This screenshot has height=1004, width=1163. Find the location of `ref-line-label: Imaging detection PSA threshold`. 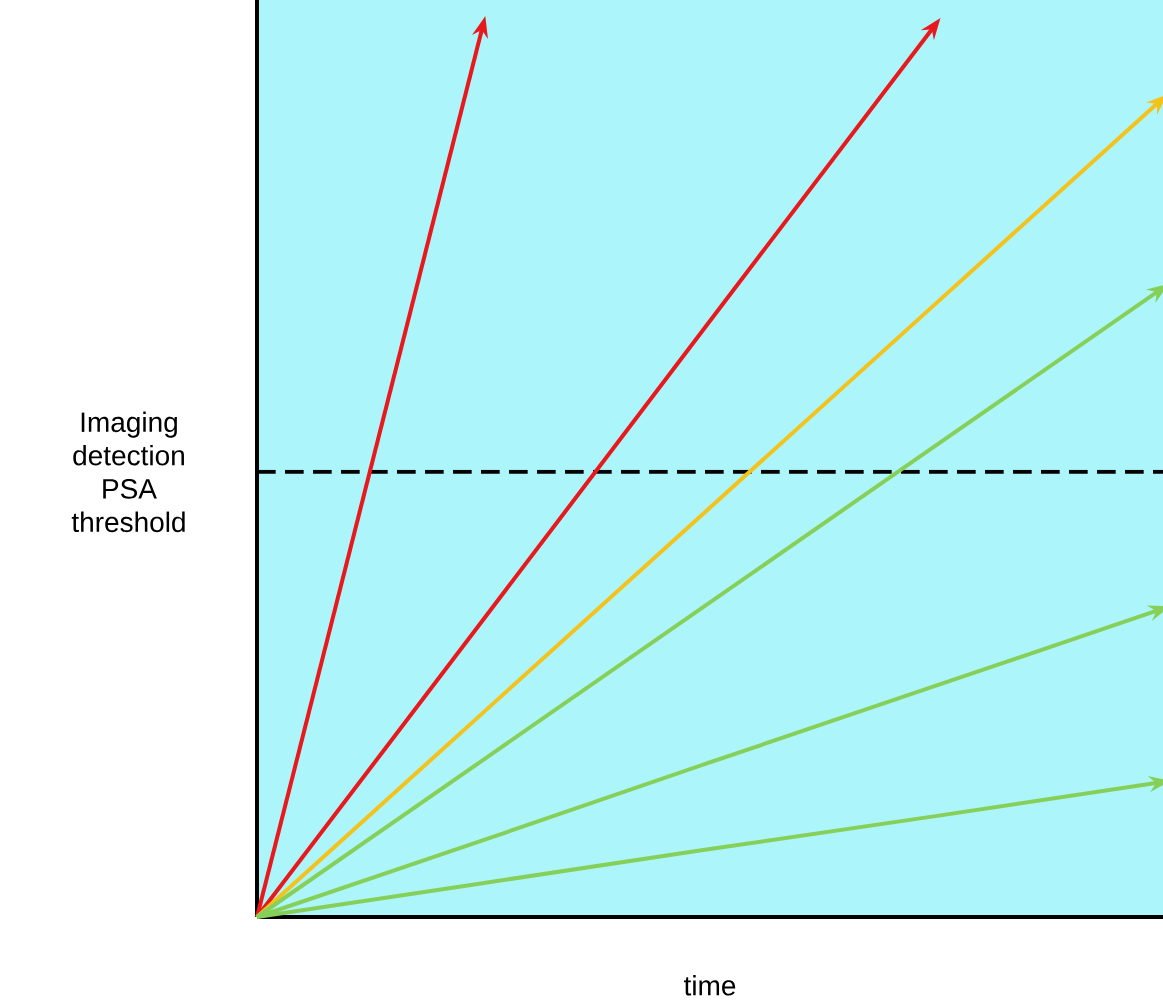

ref-line-label: Imaging detection PSA threshold is located at coordinates (128, 472).